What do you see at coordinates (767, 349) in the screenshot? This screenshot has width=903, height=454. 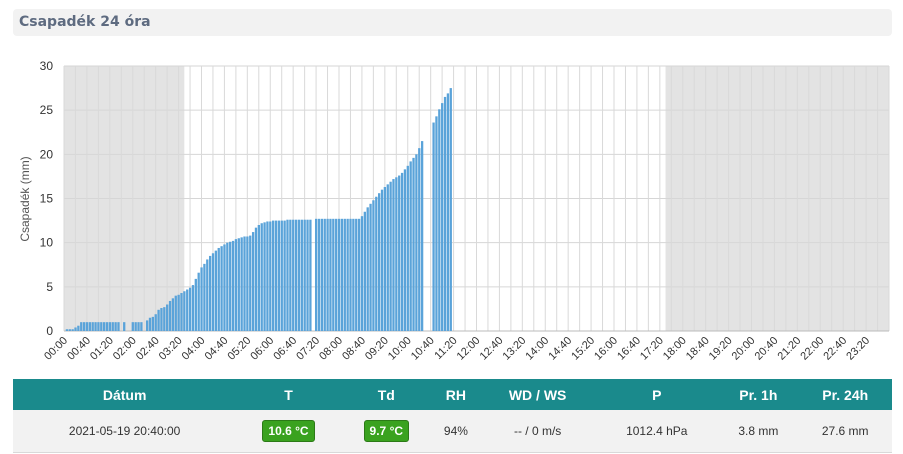 I see `x-tick-label: 20:40` at bounding box center [767, 349].